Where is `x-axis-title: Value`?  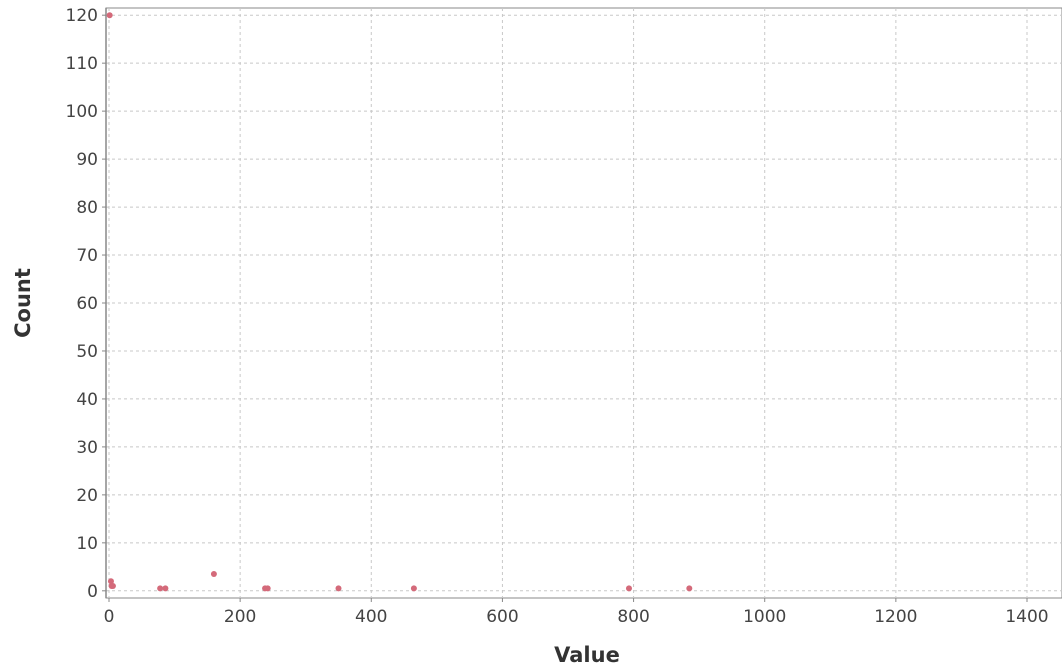
x-axis-title: Value is located at coordinates (587, 655).